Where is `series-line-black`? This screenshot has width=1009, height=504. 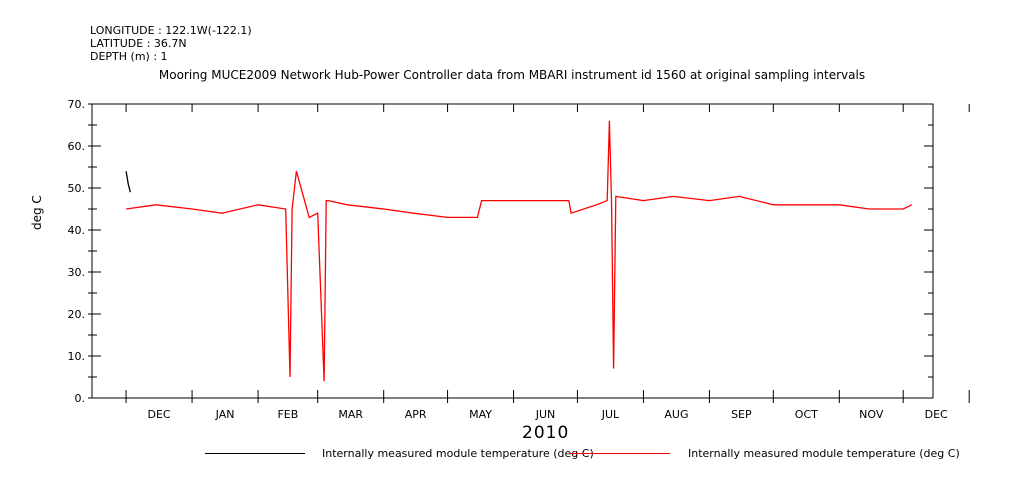
series-line-black is located at coordinates (128, 182).